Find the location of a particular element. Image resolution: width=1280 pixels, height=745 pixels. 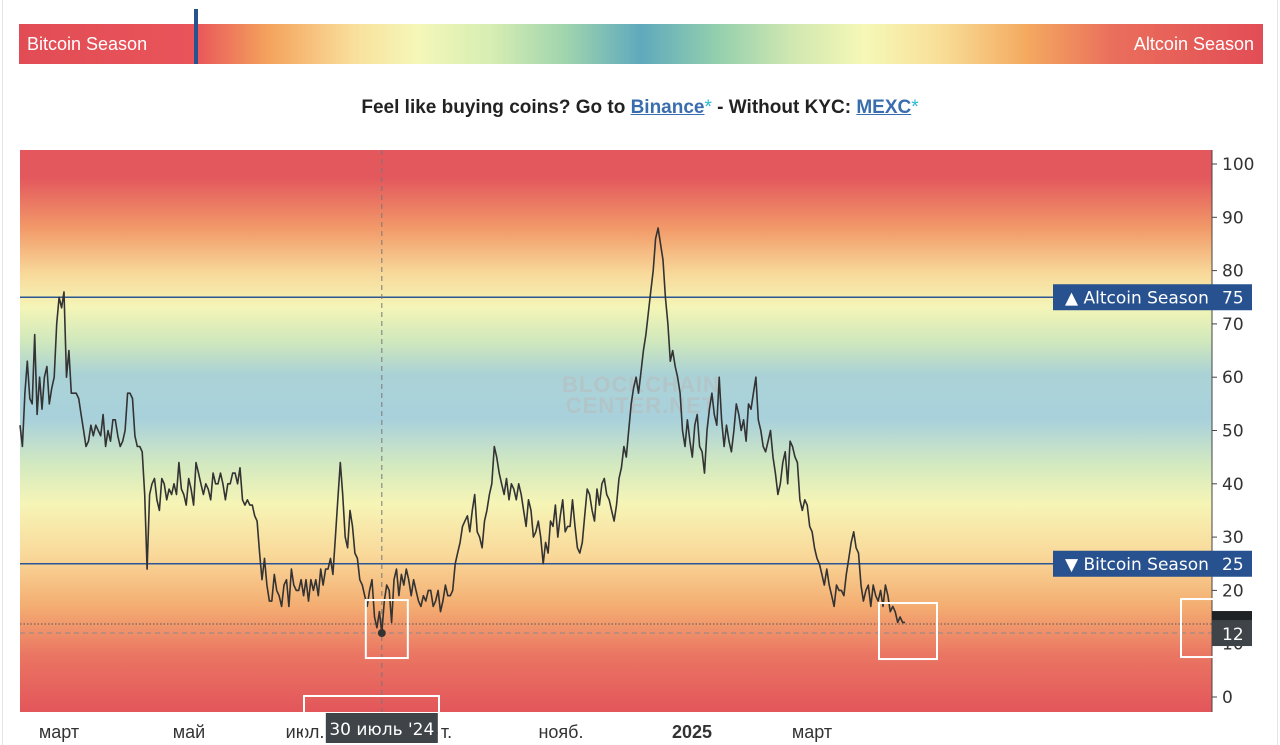

watermark: BLOCKCHAIN CENTER.NET is located at coordinates (640, 395).